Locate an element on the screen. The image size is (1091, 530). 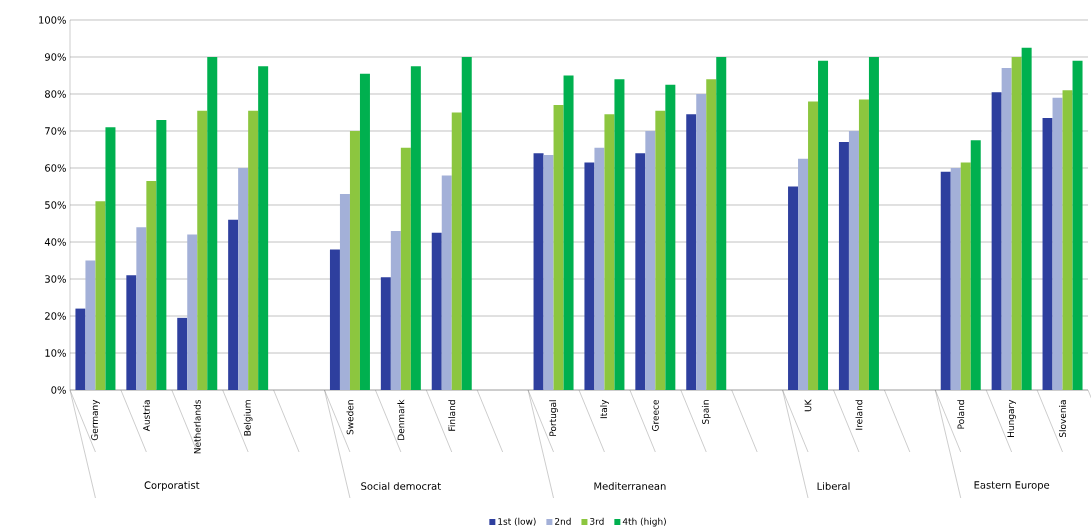
y-tick-label: 20% is located at coordinates (55, 316).